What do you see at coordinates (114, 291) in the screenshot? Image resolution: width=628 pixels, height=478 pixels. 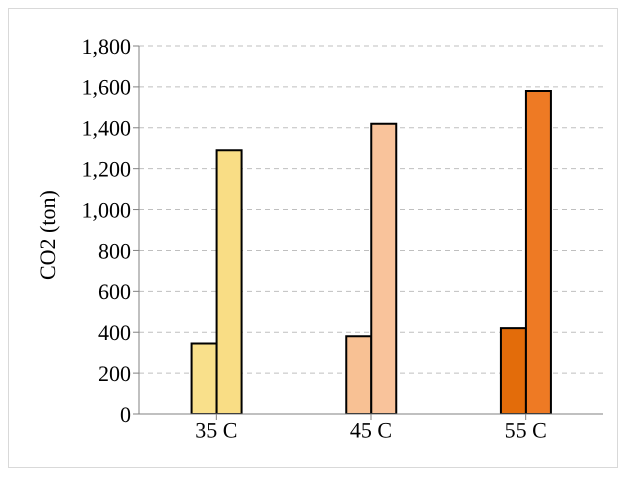 I see `y-tick-label: 600` at bounding box center [114, 291].